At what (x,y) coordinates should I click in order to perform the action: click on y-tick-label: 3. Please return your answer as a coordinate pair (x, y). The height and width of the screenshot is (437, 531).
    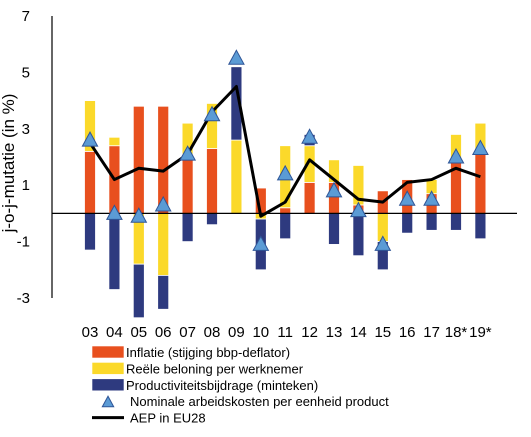
    Looking at the image, I should click on (26, 129).